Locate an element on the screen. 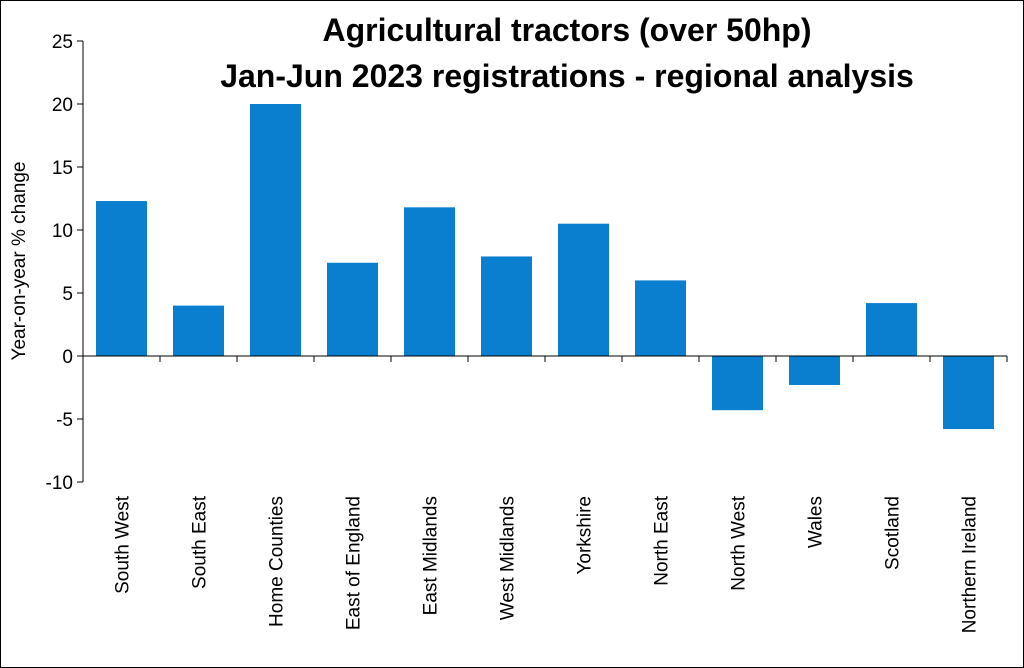 The height and width of the screenshot is (668, 1024). bar-east-of-england is located at coordinates (352, 309).